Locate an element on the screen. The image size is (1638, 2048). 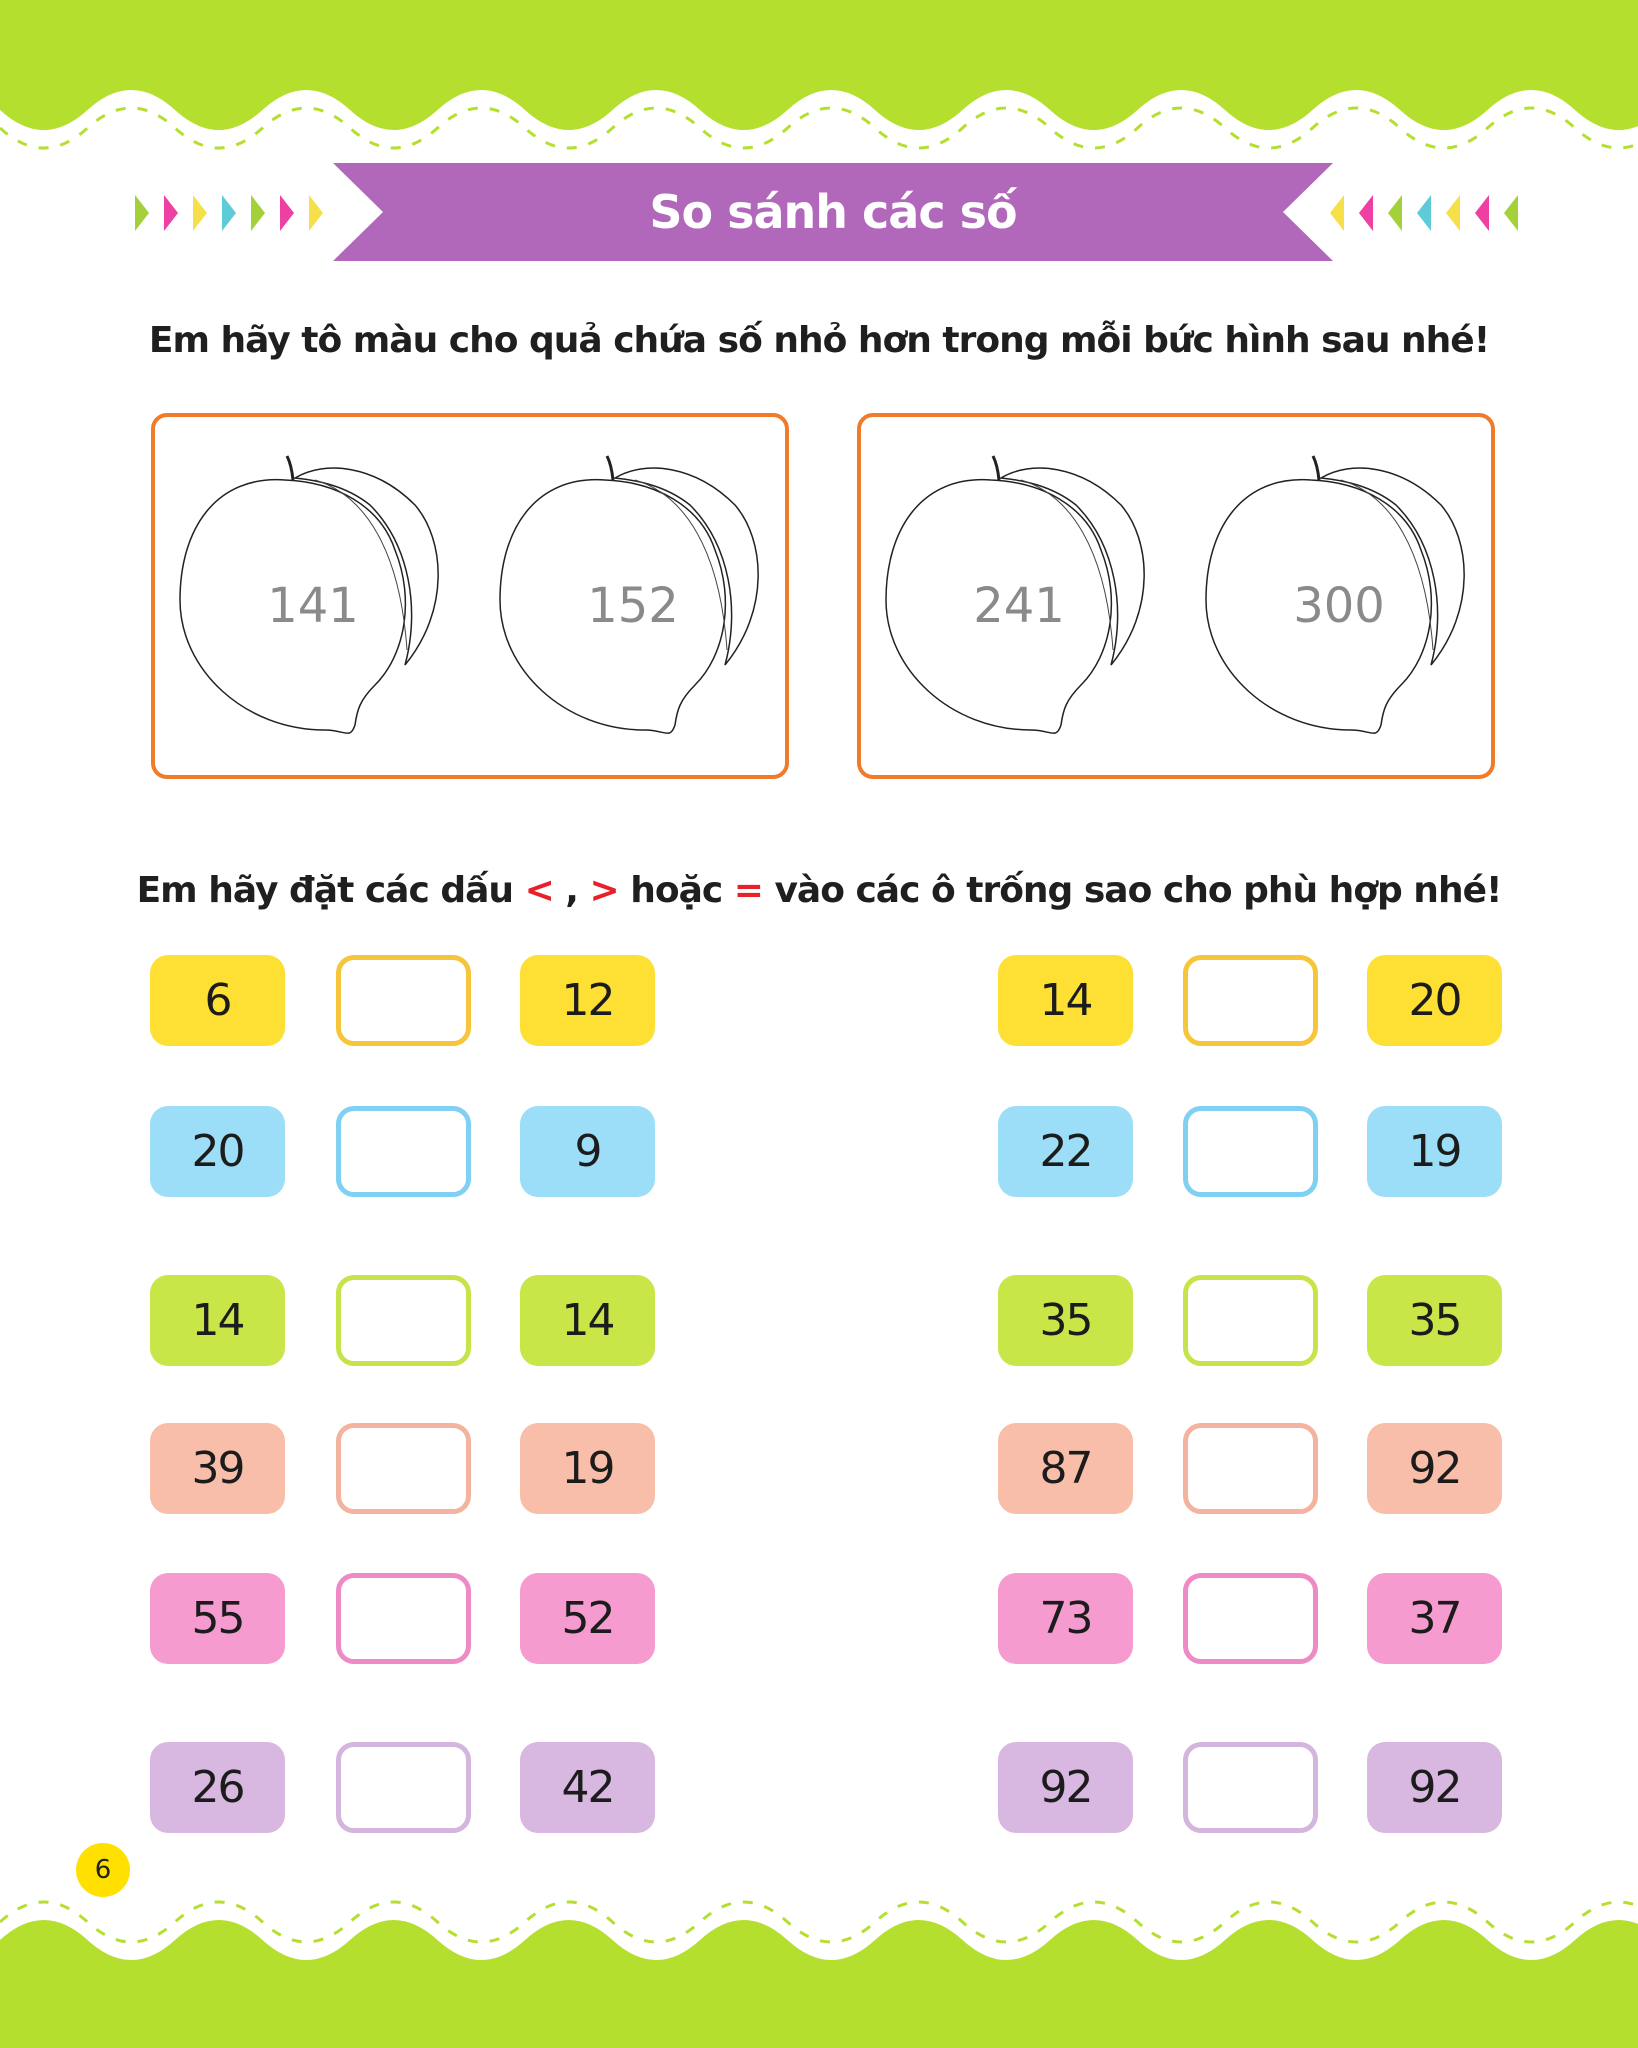
title-ribbon is located at coordinates (833, 212).